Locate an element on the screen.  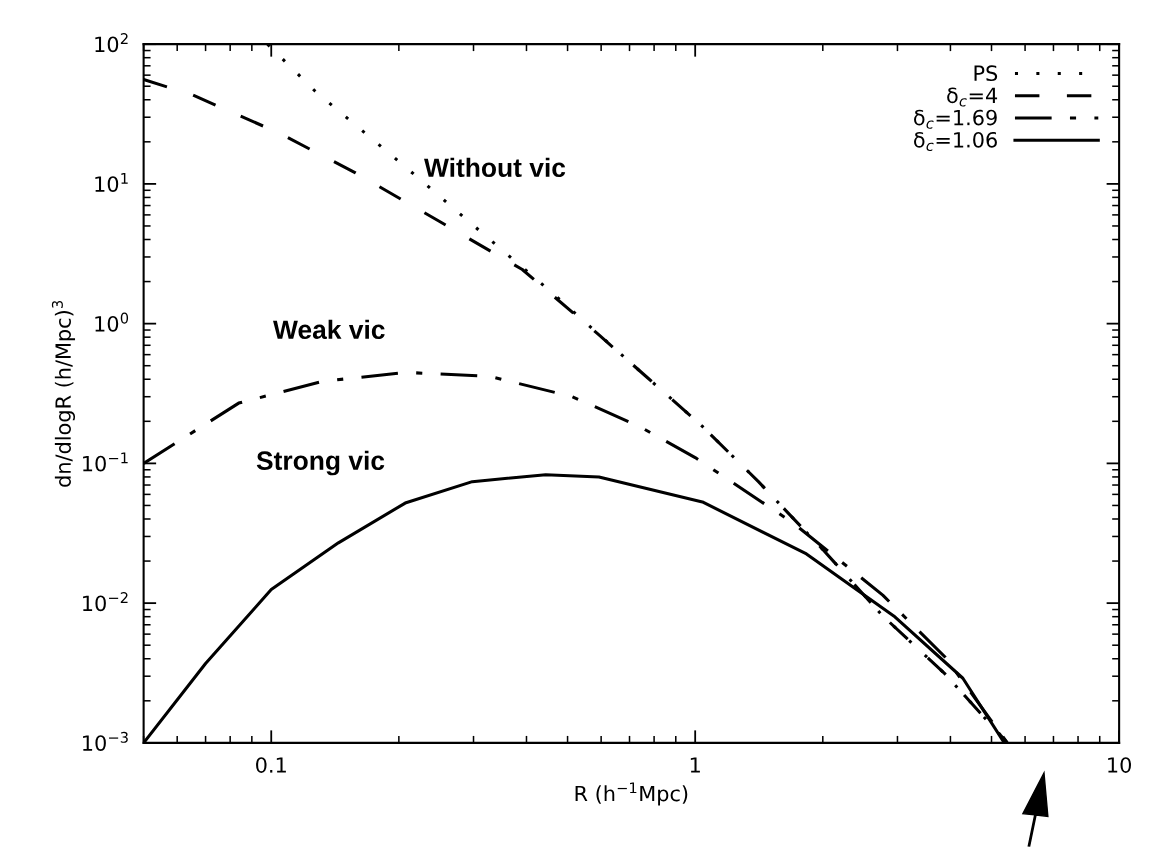
legend-label: δ$_{c}$=1.69 is located at coordinates (955, 119).